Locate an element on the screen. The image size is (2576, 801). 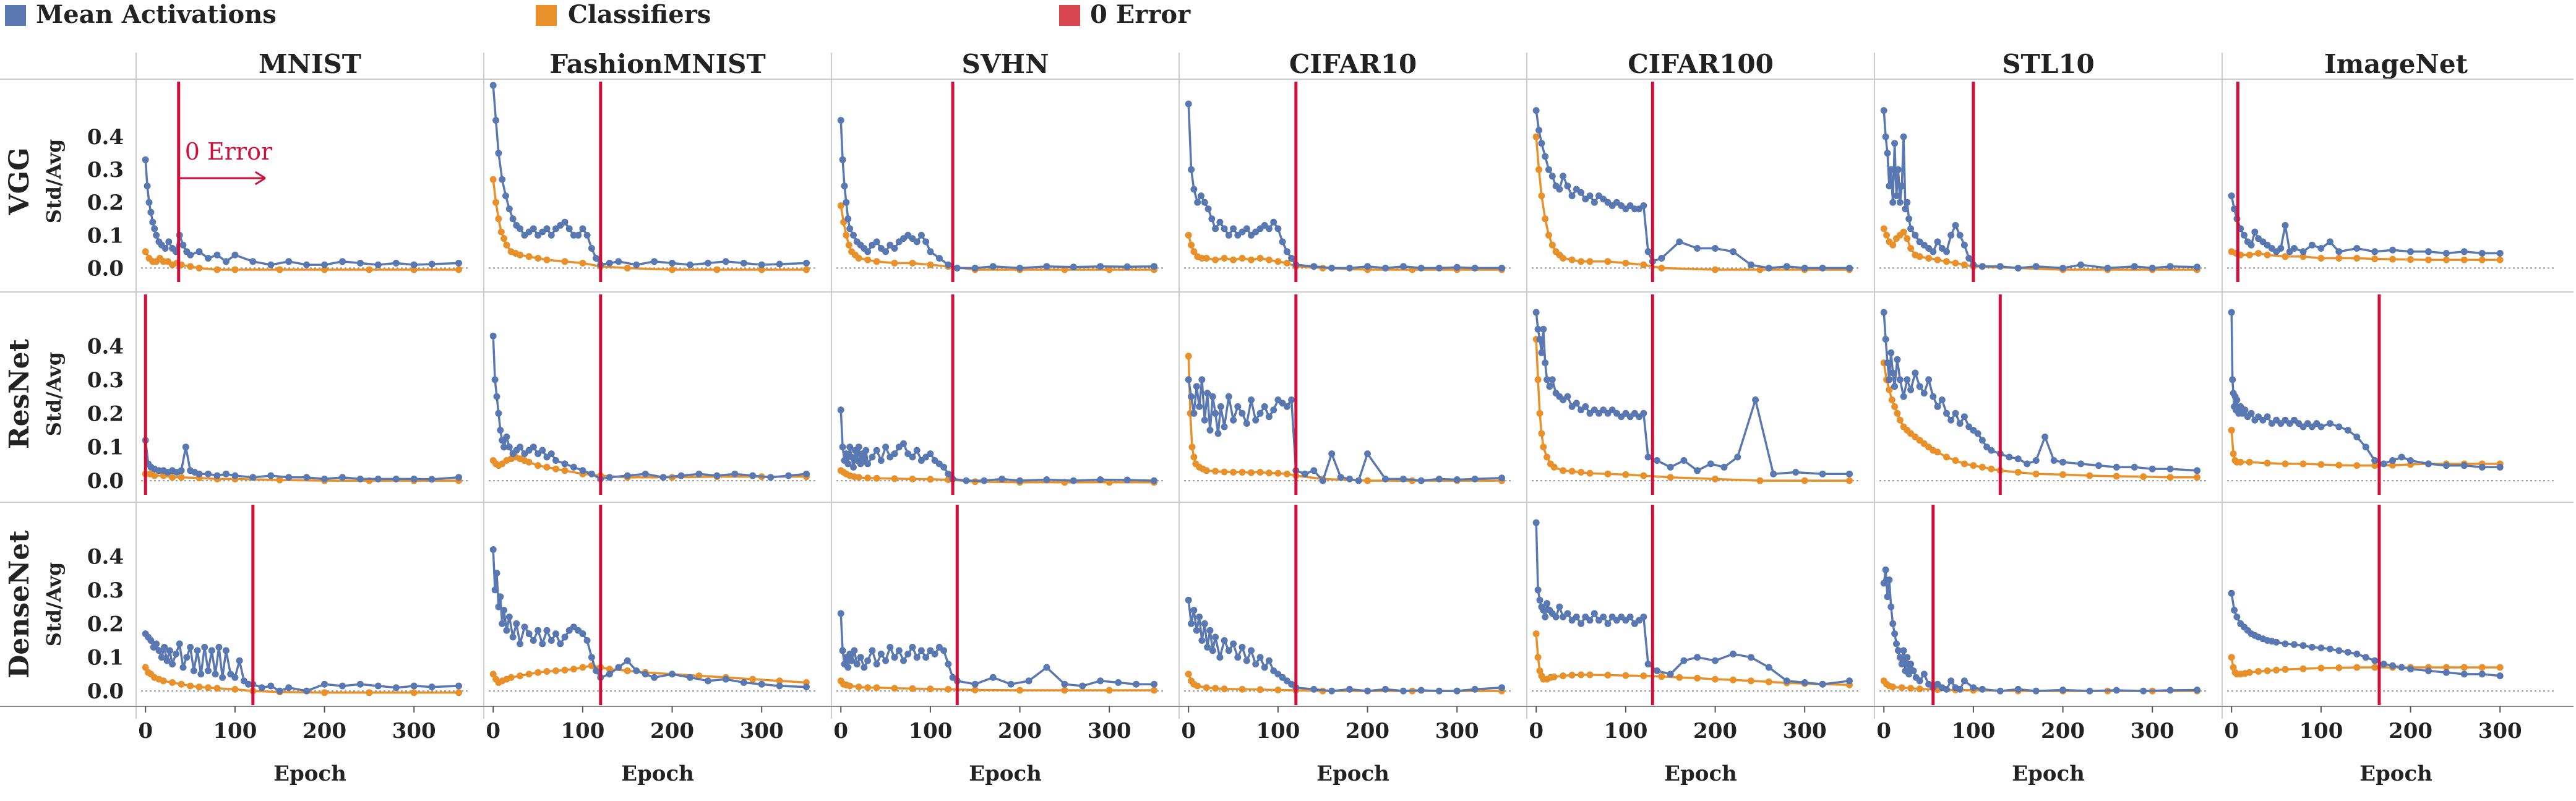
panel-vgg-imagenet is located at coordinates (2390, 182).